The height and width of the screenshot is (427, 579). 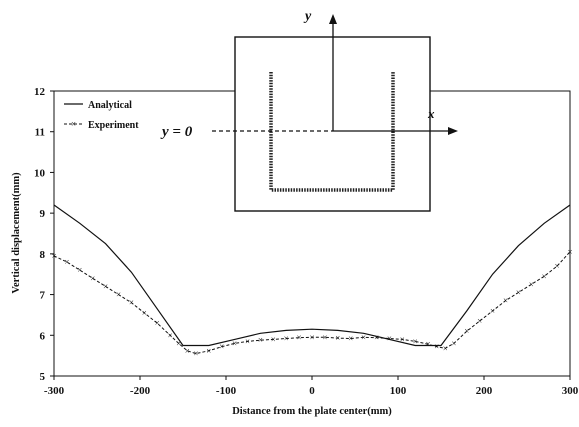 What do you see at coordinates (73, 124) in the screenshot?
I see `legend-marker-experiment: ×` at bounding box center [73, 124].